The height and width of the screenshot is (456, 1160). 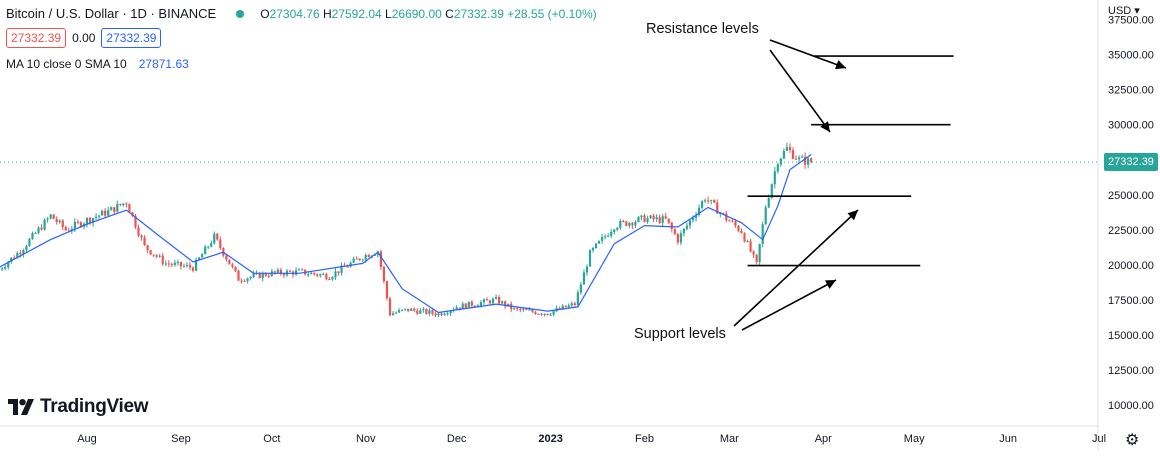 What do you see at coordinates (680, 334) in the screenshot?
I see `support-levels-label: Support levels` at bounding box center [680, 334].